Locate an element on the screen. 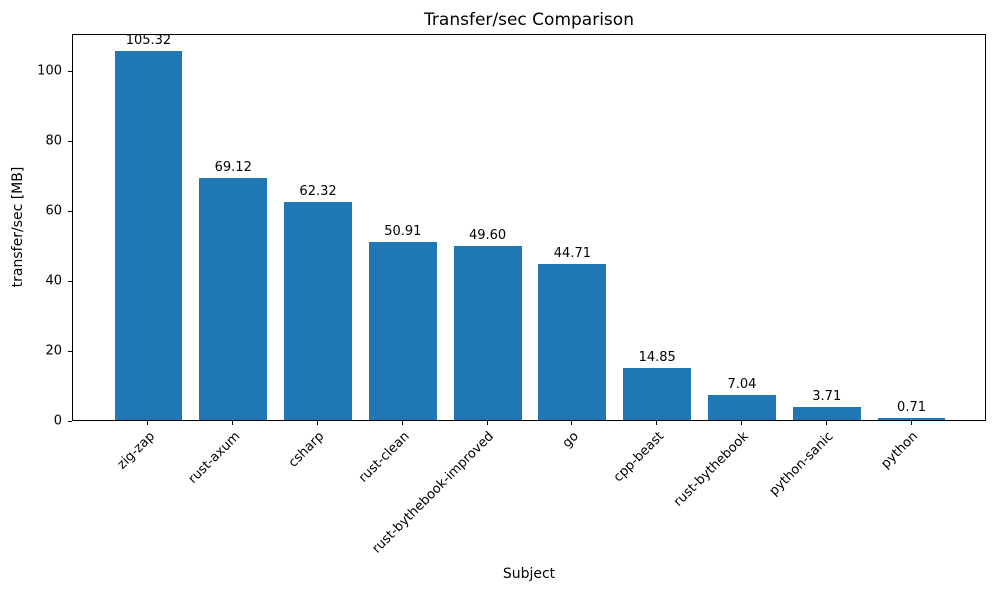 The height and width of the screenshot is (600, 1000). x-tick-label: cpp-beast is located at coordinates (638, 457).